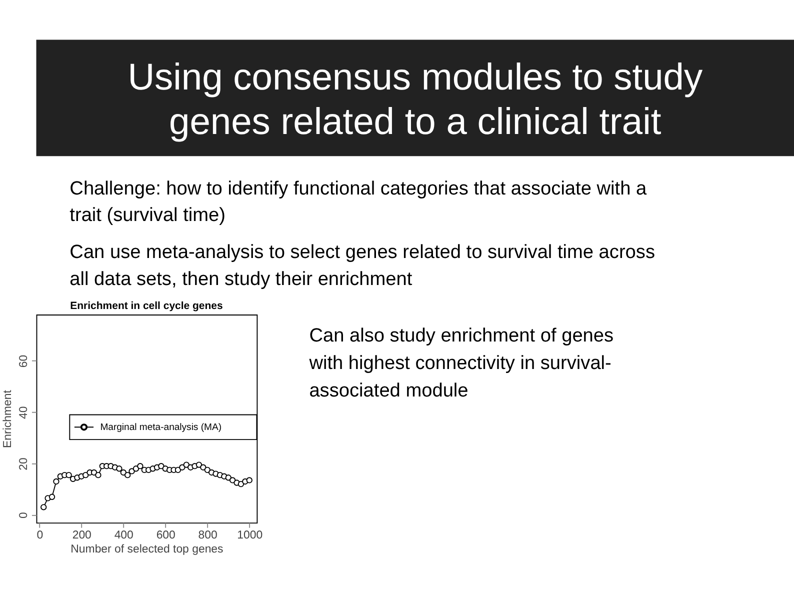 This screenshot has width=794, height=595. Describe the element at coordinates (124, 535) in the screenshot. I see `x-tick-label: 400` at that location.